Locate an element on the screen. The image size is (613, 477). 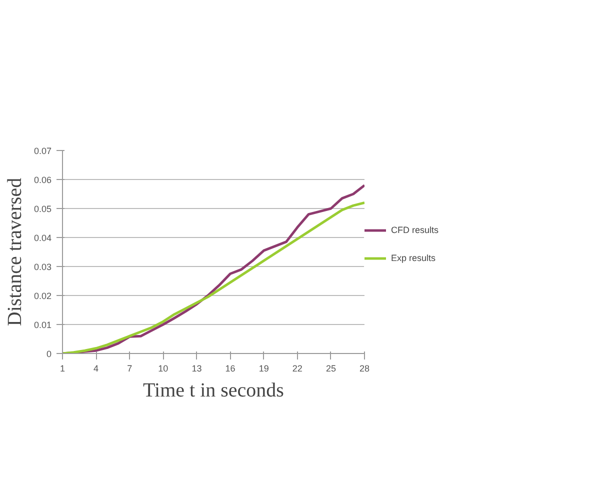
x-tick-label: 4 is located at coordinates (96, 369).